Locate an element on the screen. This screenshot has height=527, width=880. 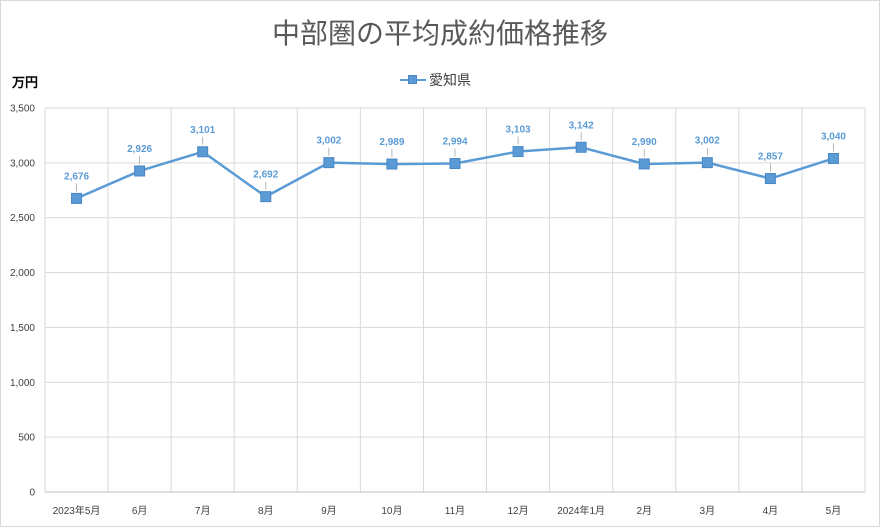
x-tick-label: 2月 is located at coordinates (644, 511).